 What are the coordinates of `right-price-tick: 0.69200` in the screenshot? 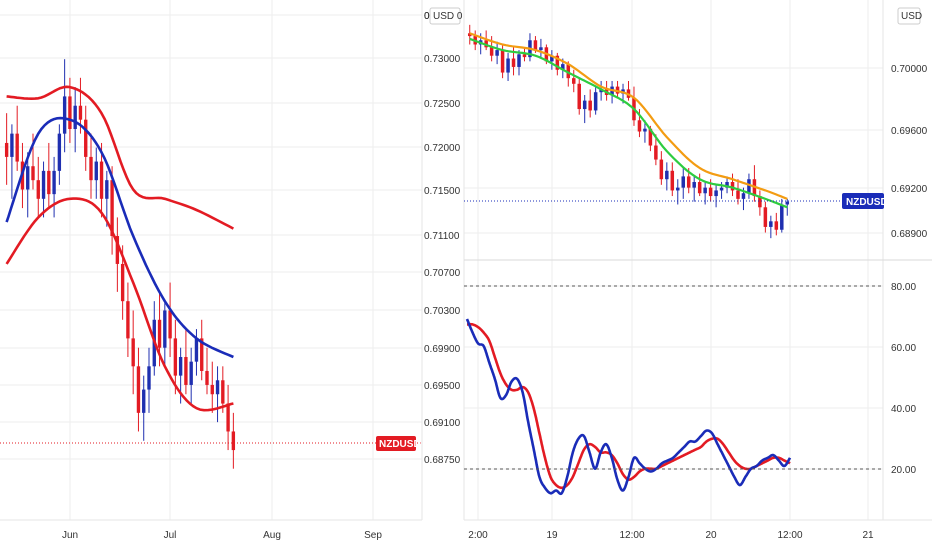 It's located at (909, 189).